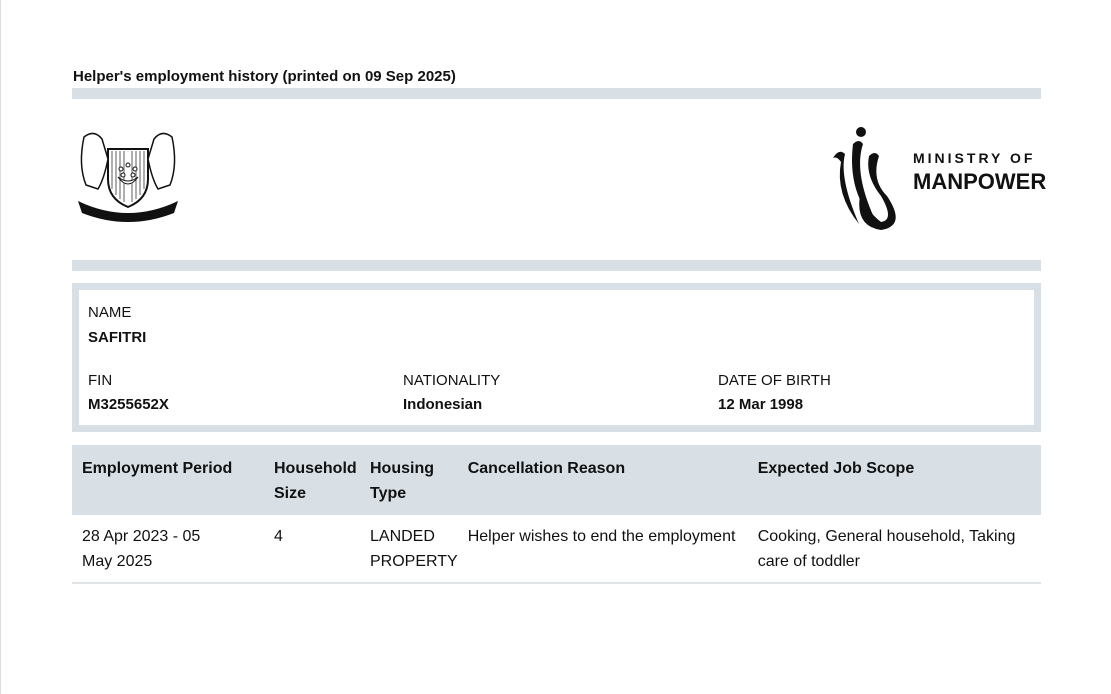 The image size is (1111, 694). Describe the element at coordinates (173, 480) in the screenshot. I see `header-employment-period: Employment Period` at that location.